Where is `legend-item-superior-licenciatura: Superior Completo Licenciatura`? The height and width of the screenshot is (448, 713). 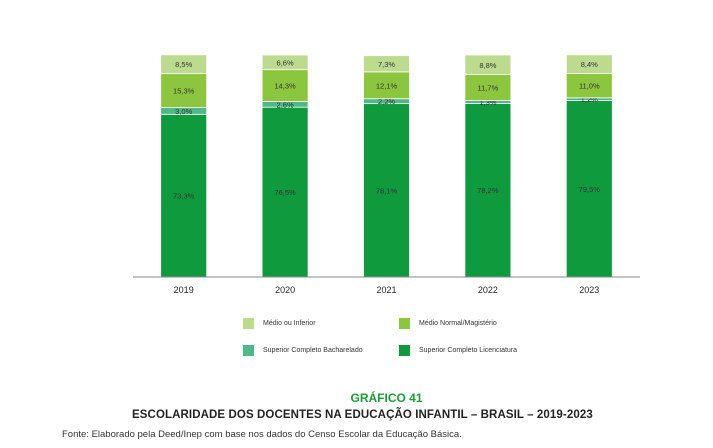
legend-item-superior-licenciatura: Superior Completo Licenciatura is located at coordinates (458, 350).